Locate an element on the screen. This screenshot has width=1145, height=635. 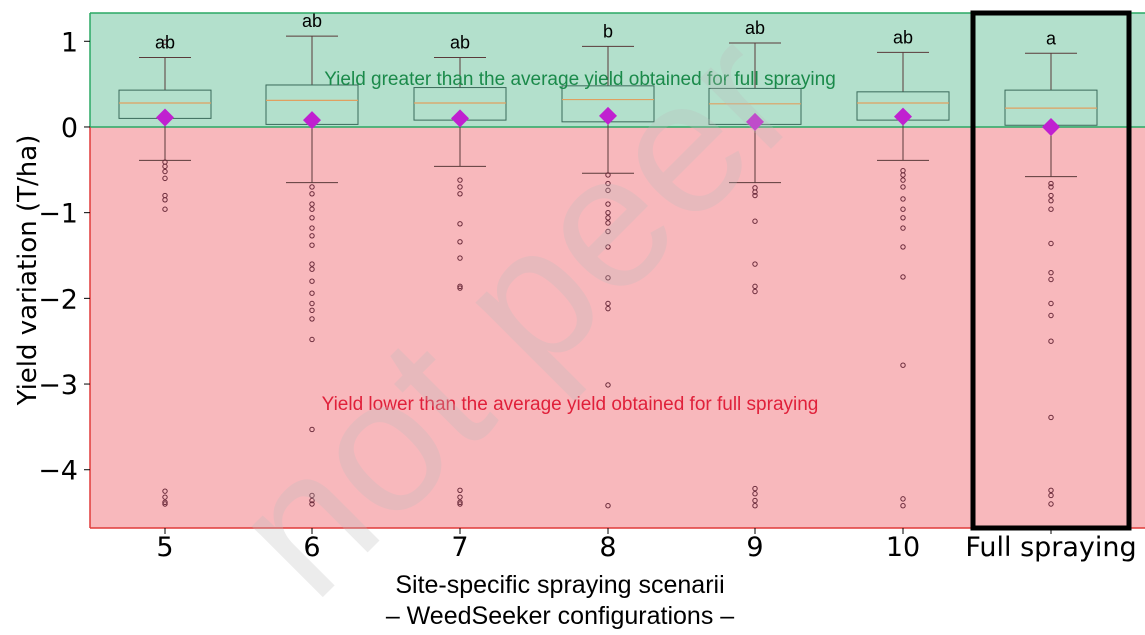
x-tick-label: 6 is located at coordinates (311, 547).